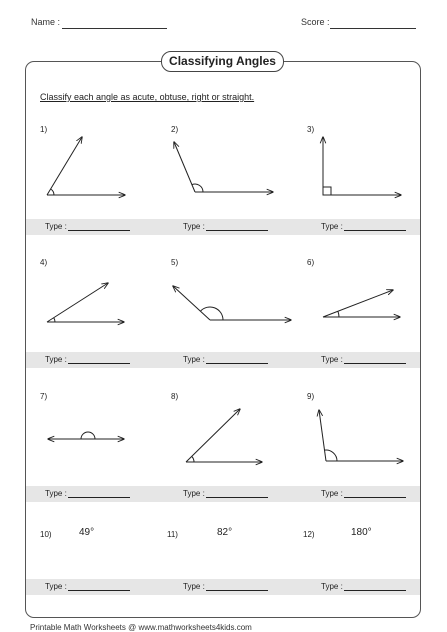 This screenshot has height=632, width=447. I want to click on problem-number: 2), so click(175, 129).